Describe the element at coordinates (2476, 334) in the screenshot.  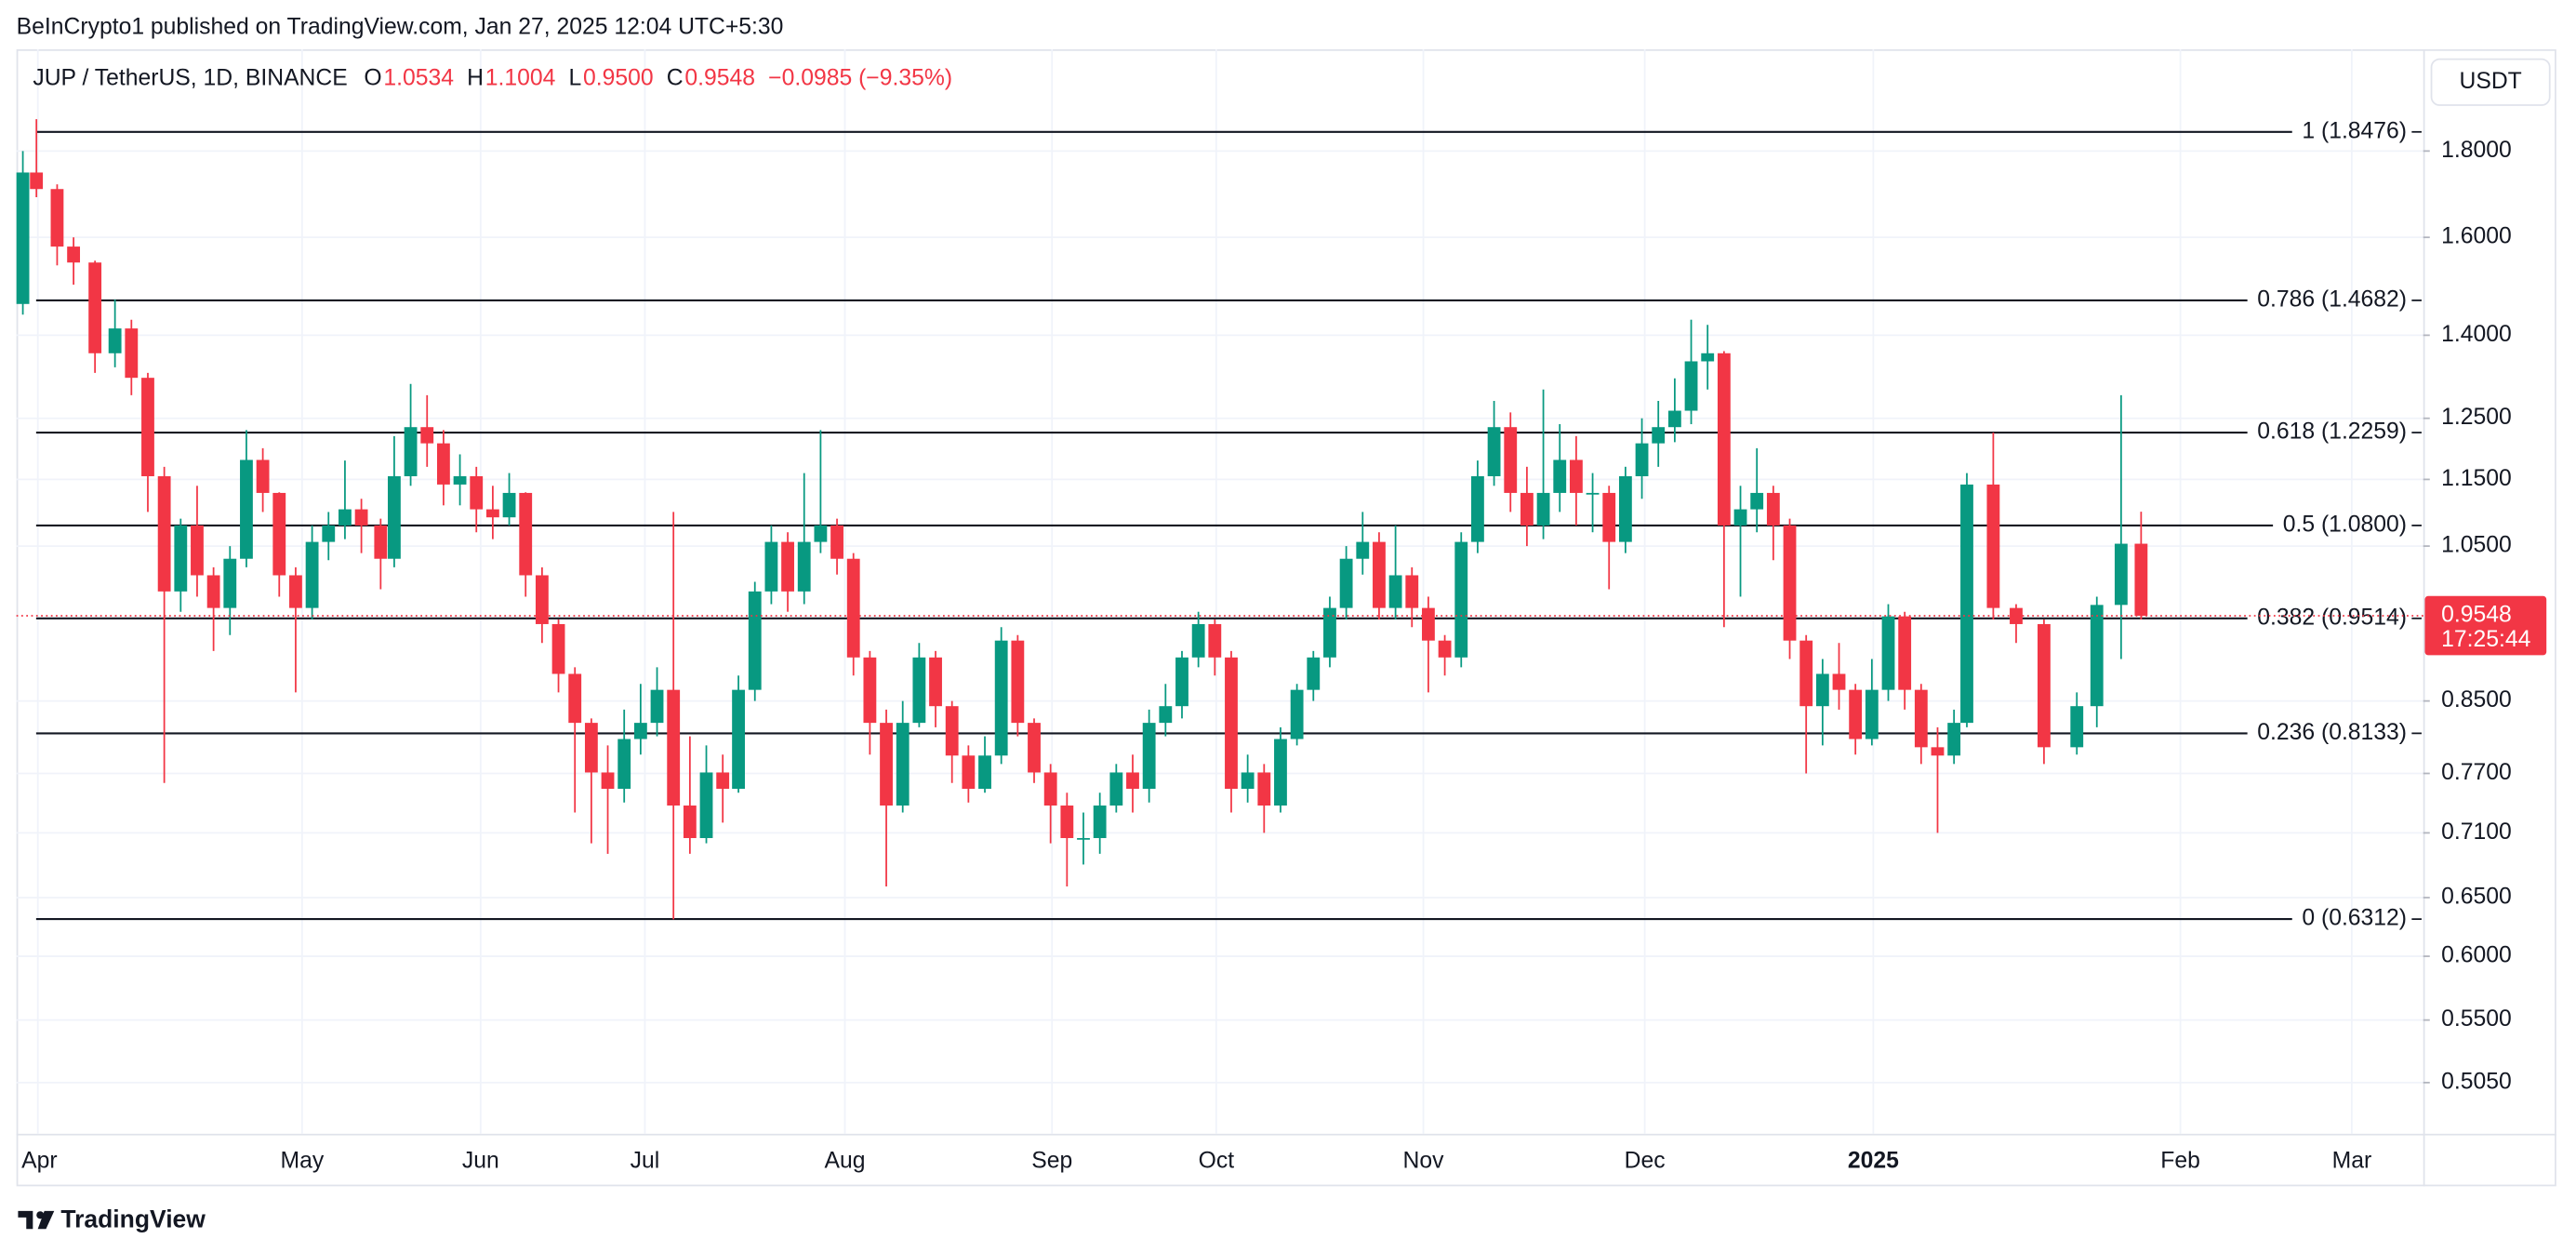
I see `y-tick-label: 1.4000` at that location.